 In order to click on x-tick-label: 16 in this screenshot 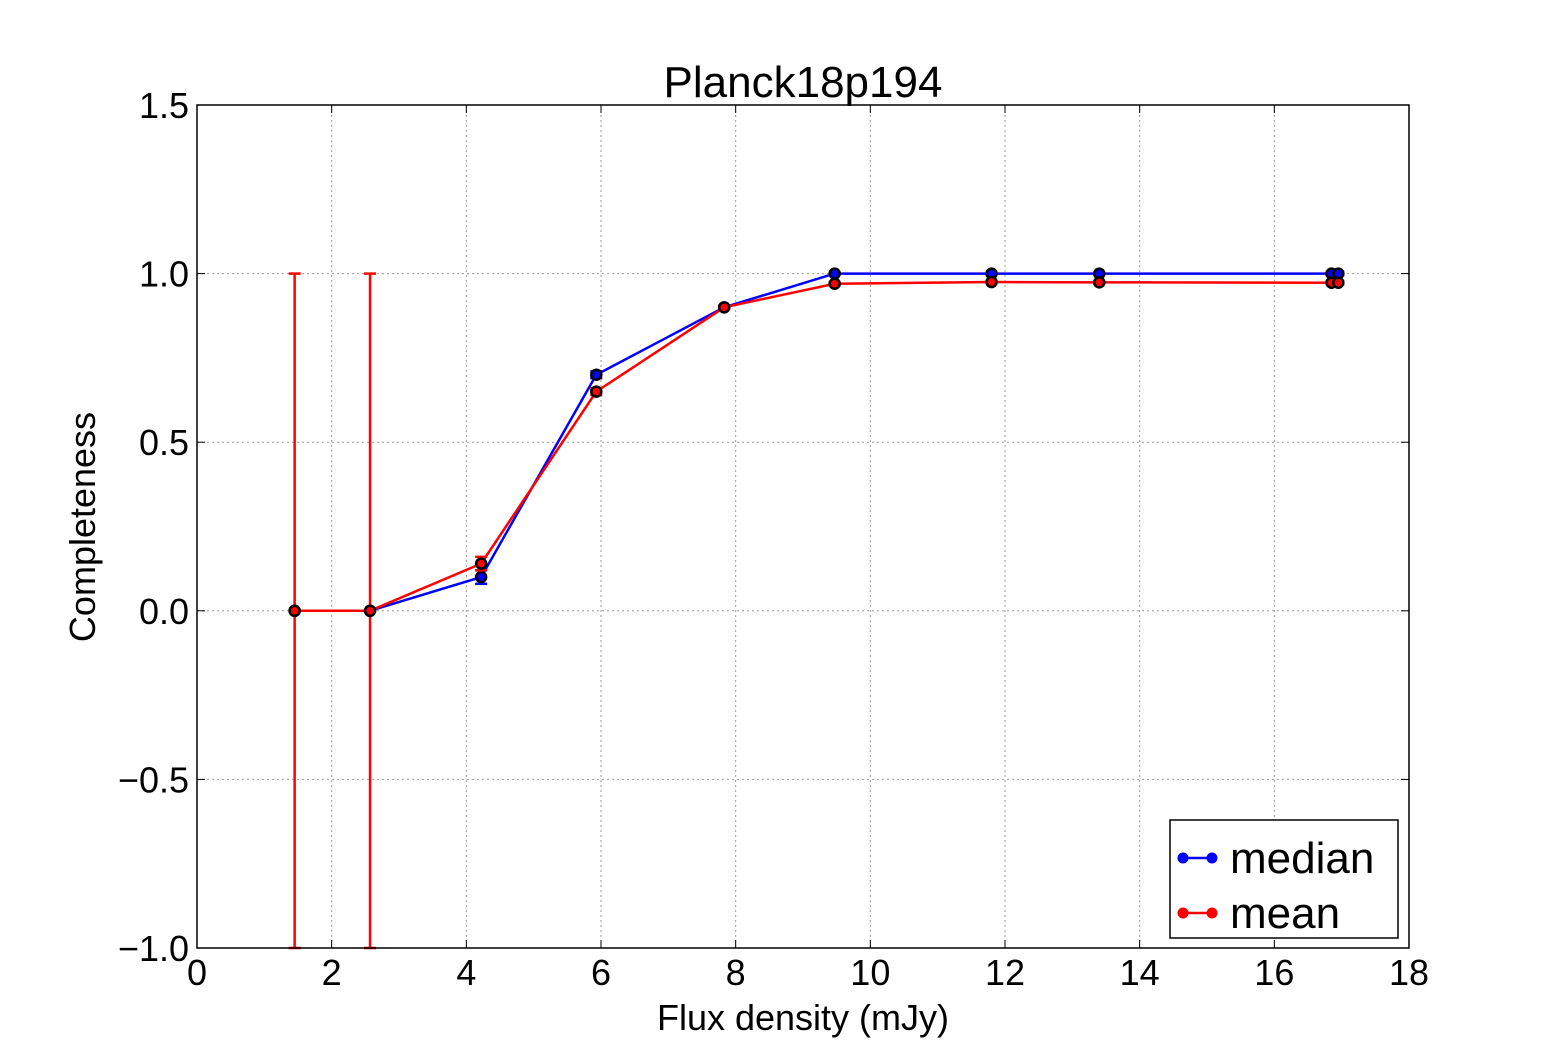, I will do `click(1274, 972)`.